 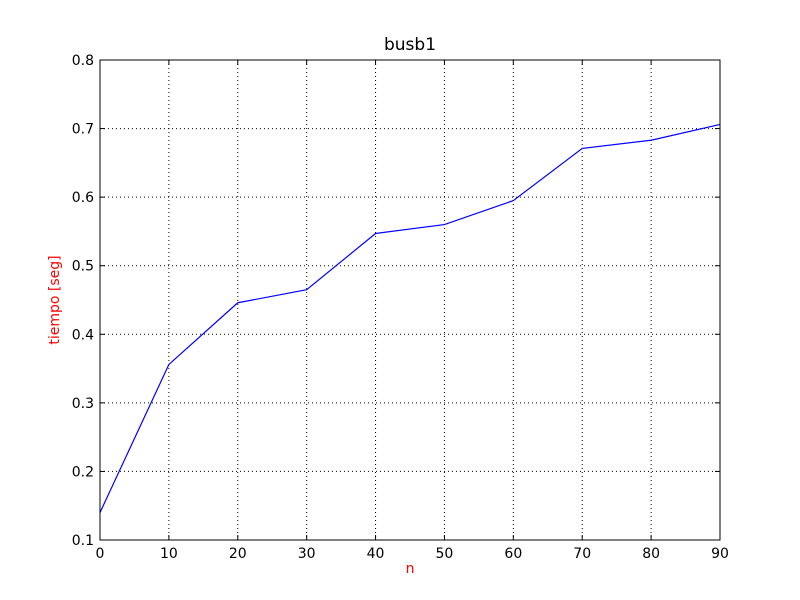 I want to click on y-tick-label: 0.8, so click(x=83, y=61).